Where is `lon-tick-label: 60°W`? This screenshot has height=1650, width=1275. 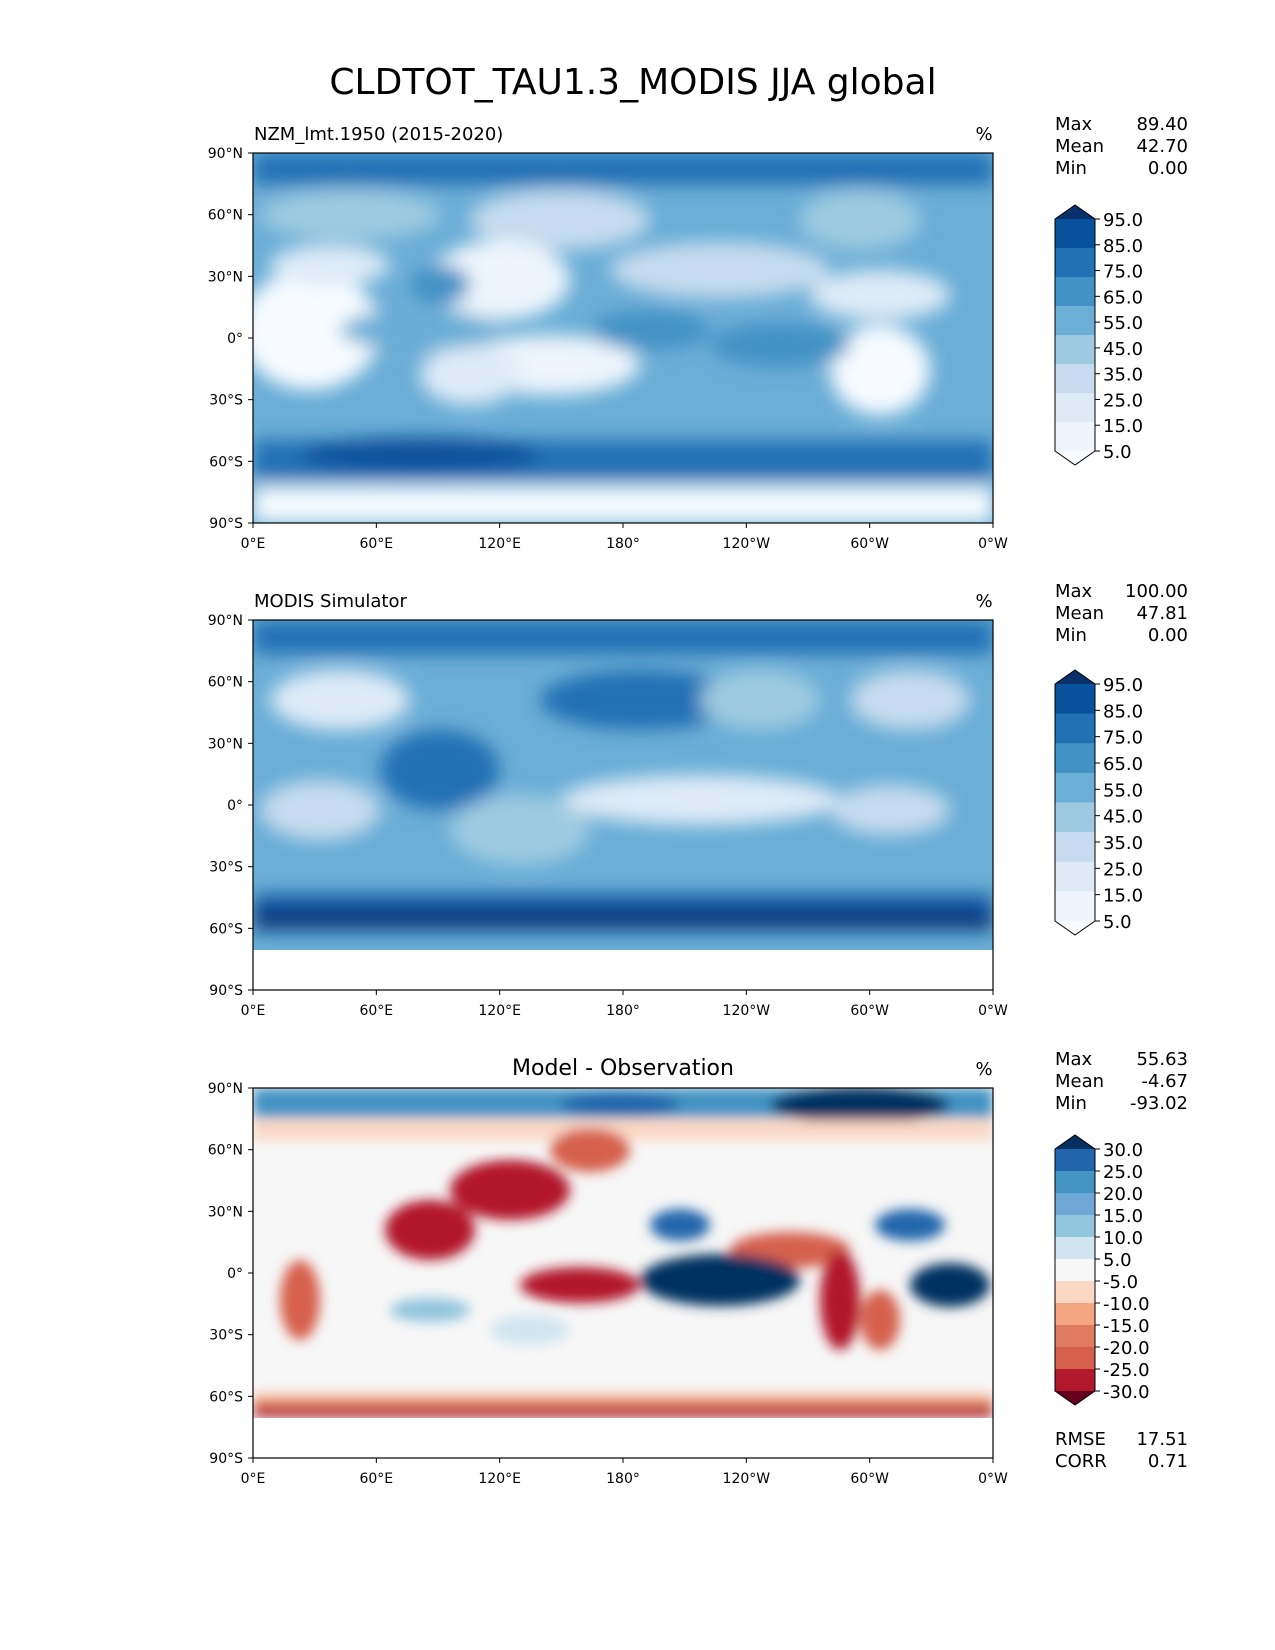
lon-tick-label: 60°W is located at coordinates (869, 1479).